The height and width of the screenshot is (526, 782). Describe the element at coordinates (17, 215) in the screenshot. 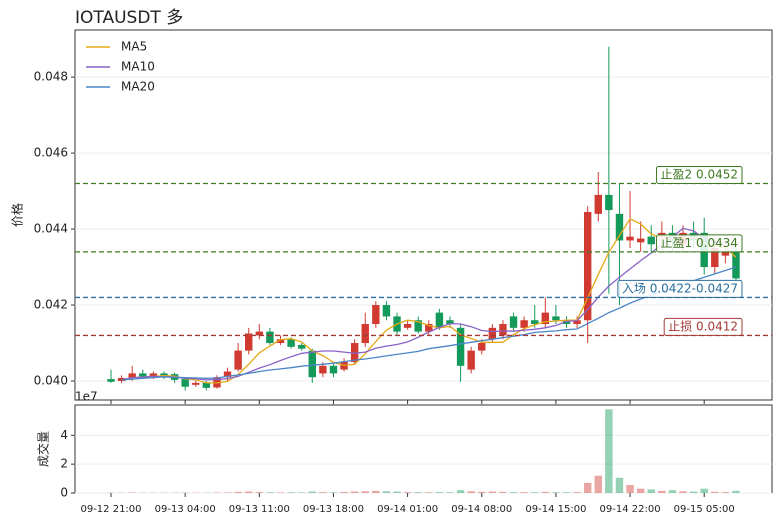

I see `y-axis-label: 价格` at that location.